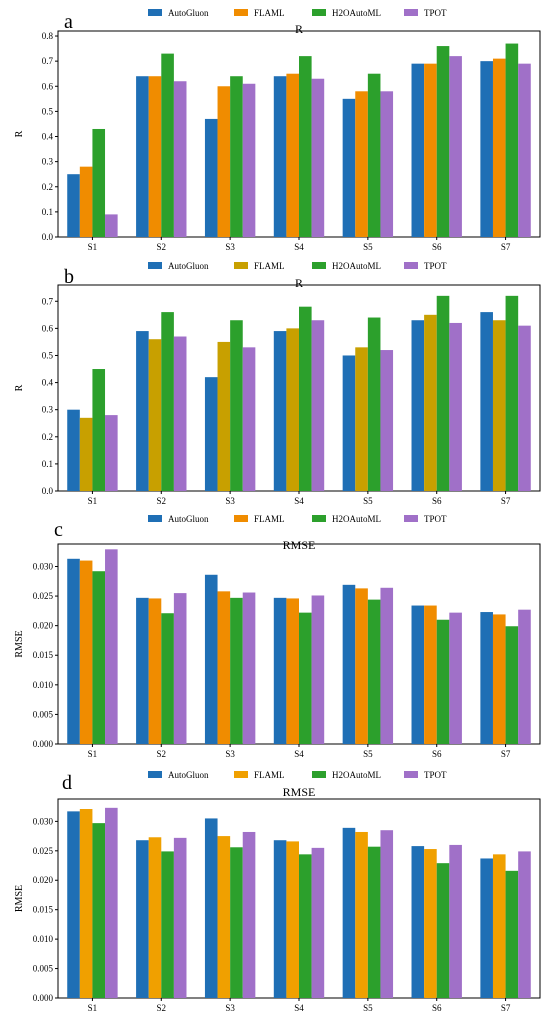  What do you see at coordinates (280, 670) in the screenshot?
I see `bar-autogluon-s4` at bounding box center [280, 670].